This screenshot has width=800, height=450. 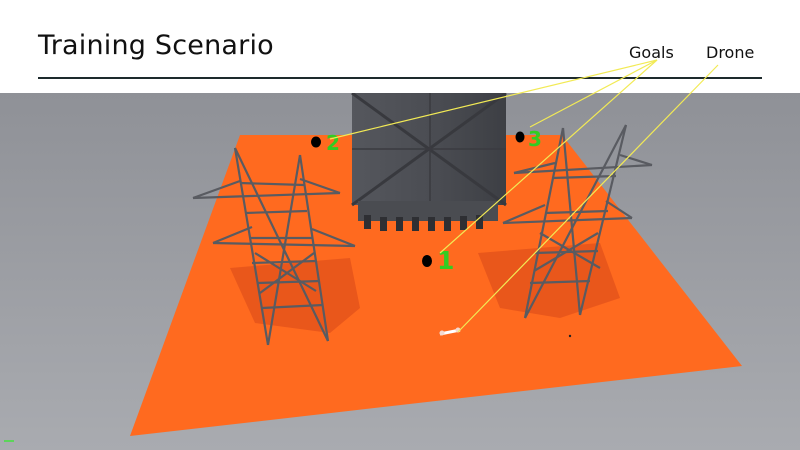 I want to click on corner-indicator, so click(x=9, y=441).